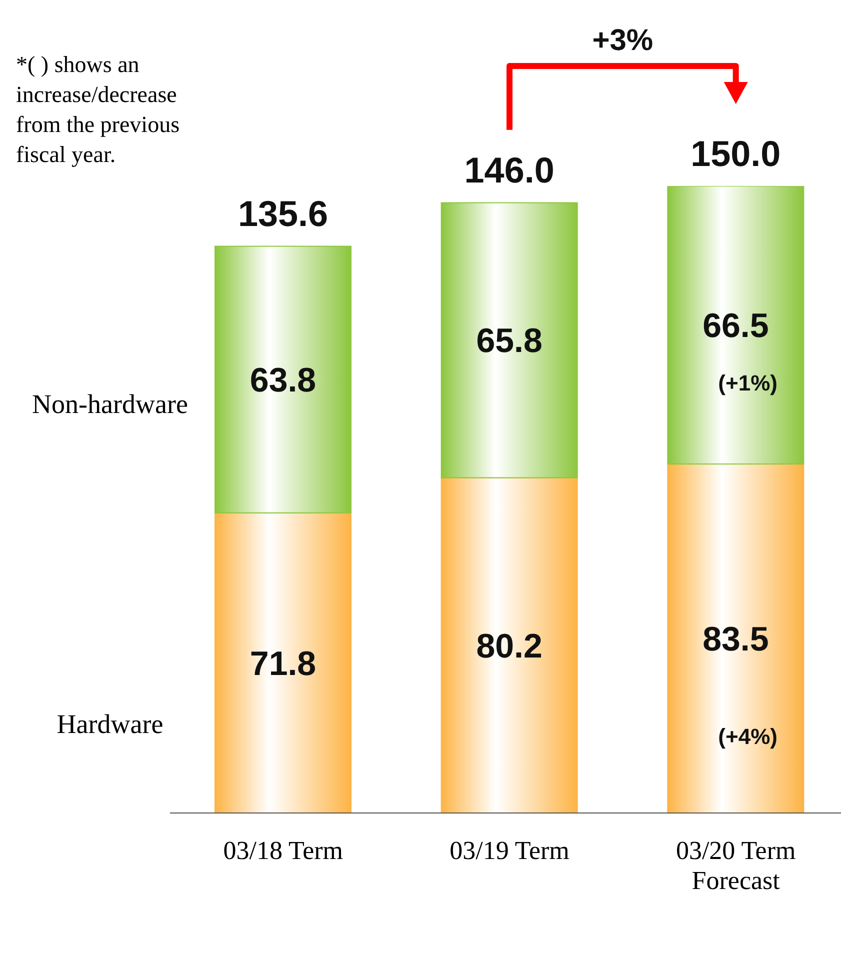  I want to click on data-label: 66.5, so click(735, 325).